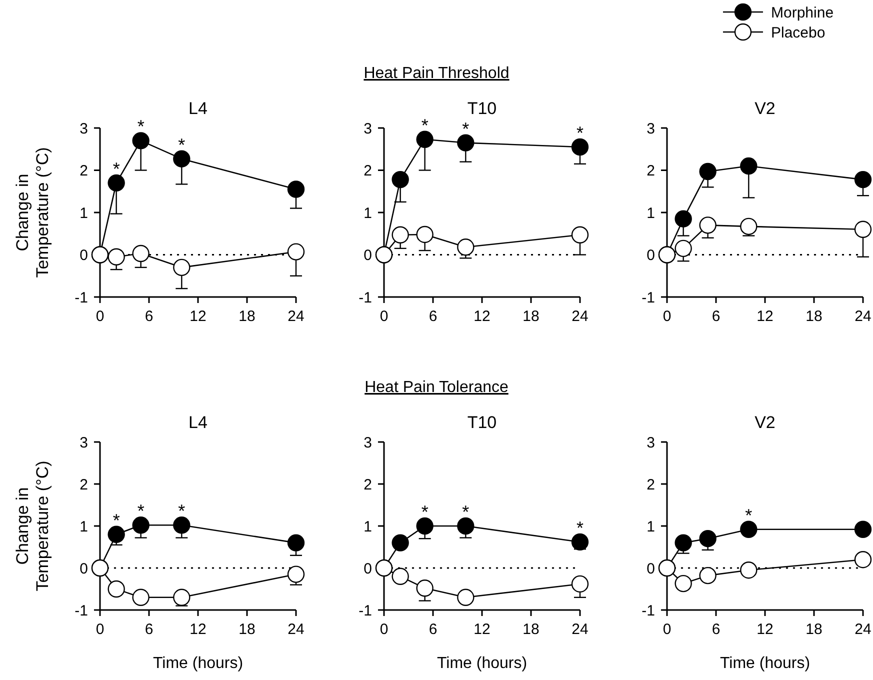  I want to click on legend-label: Placebo, so click(798, 33).